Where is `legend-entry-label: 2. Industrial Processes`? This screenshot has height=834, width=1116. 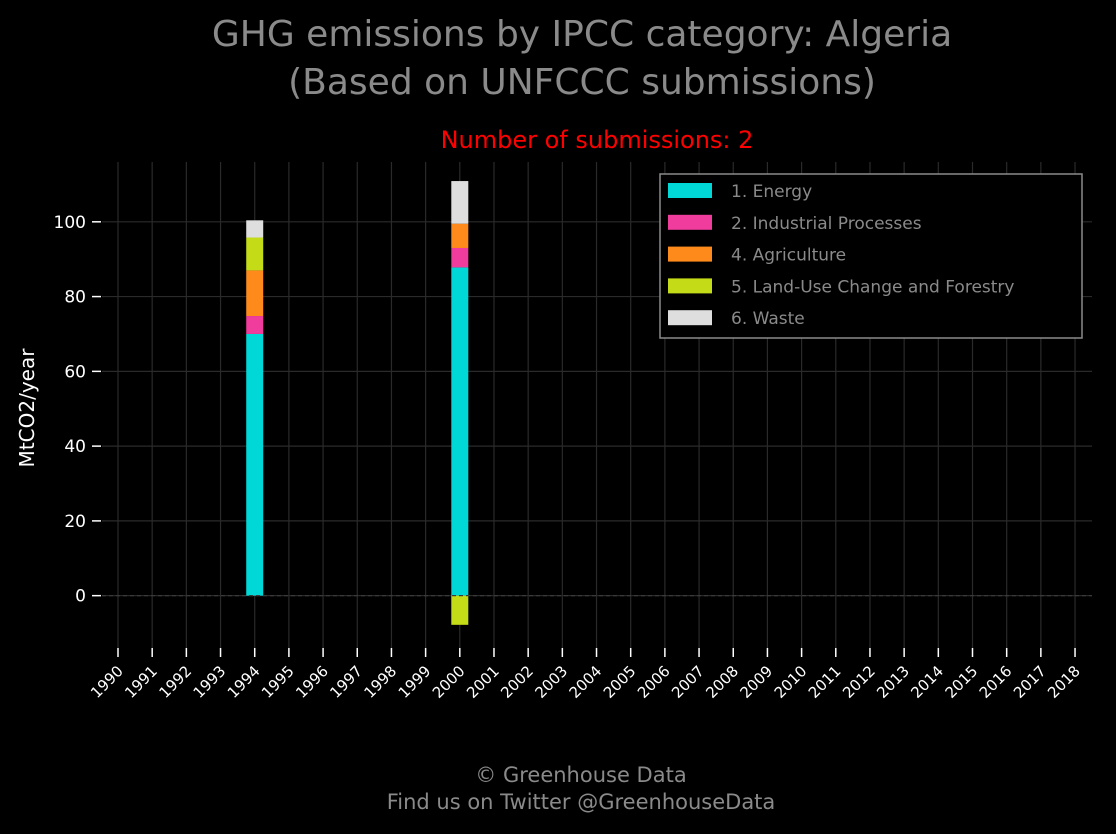 legend-entry-label: 2. Industrial Processes is located at coordinates (826, 224).